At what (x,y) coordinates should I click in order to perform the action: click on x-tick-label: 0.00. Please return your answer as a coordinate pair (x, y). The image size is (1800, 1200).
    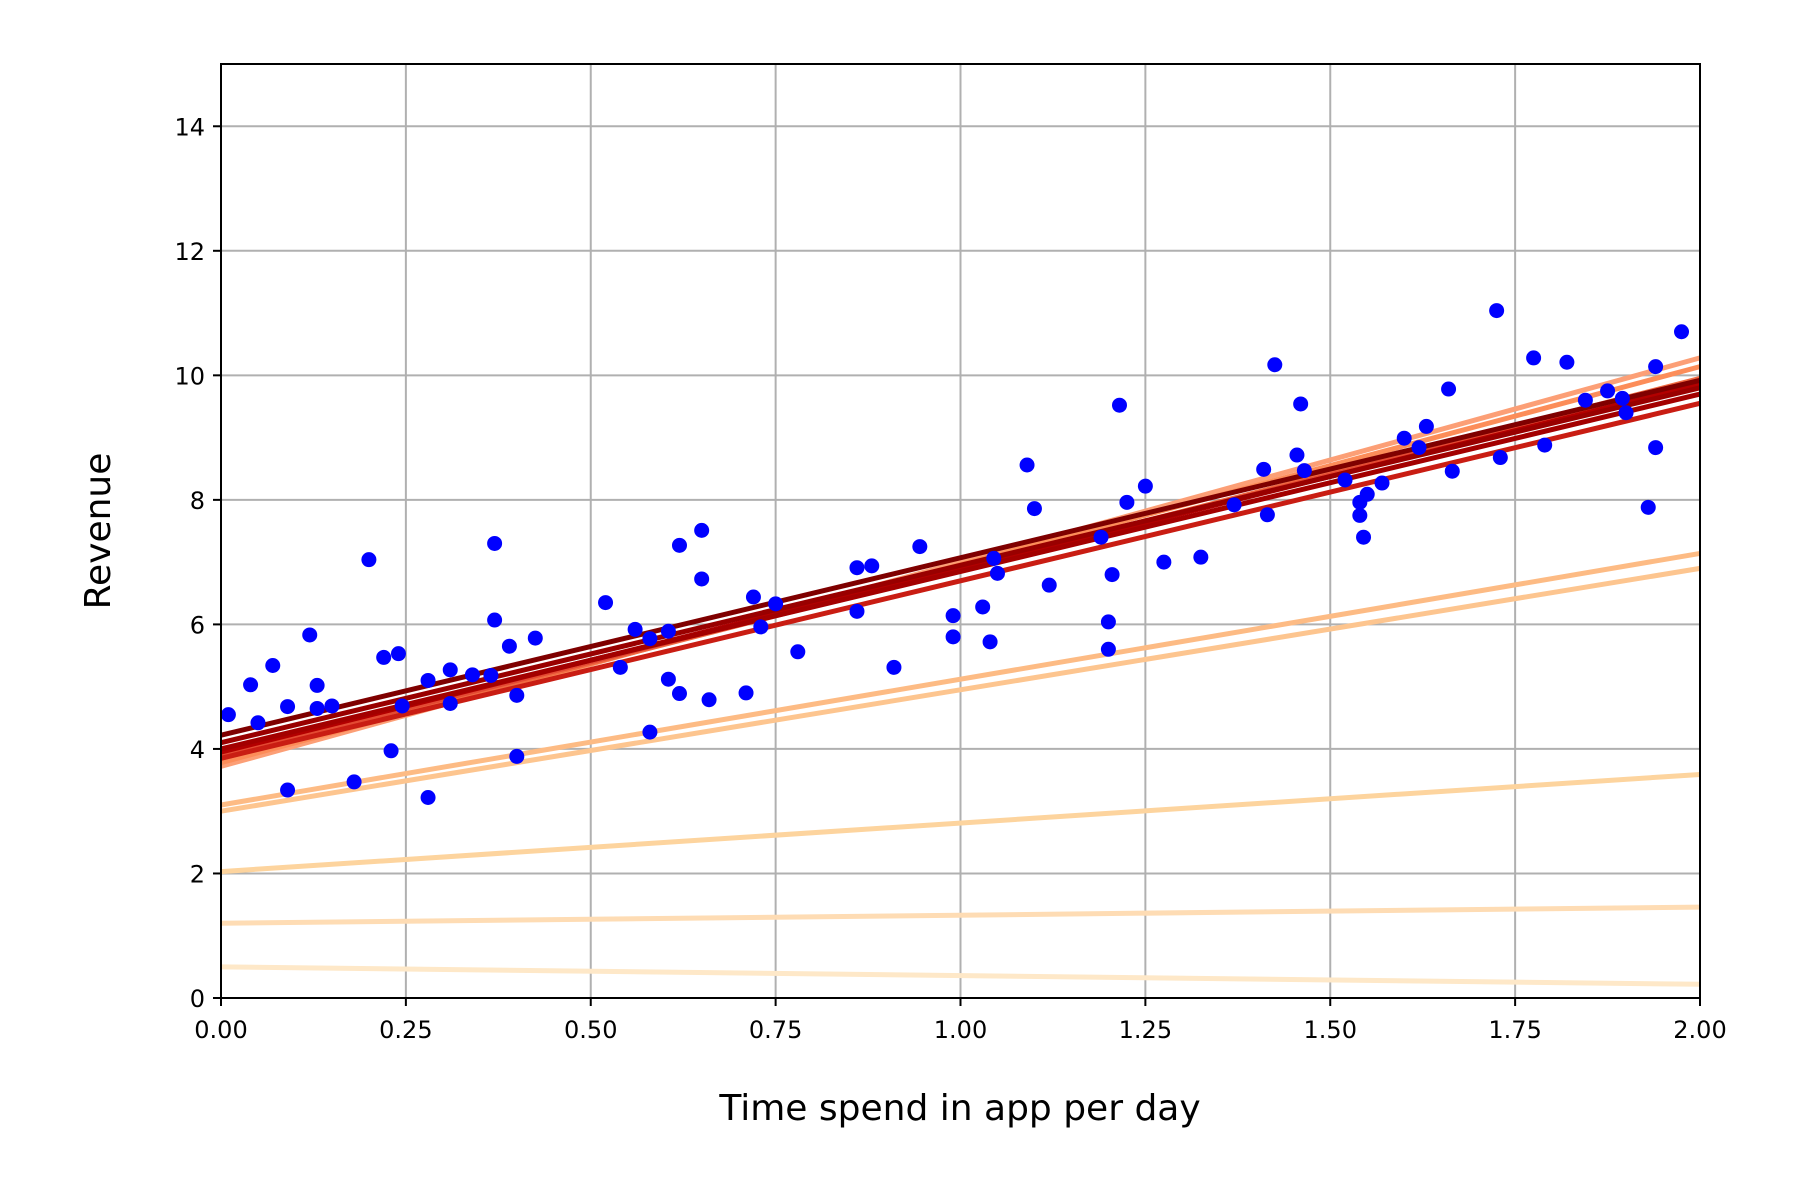
    Looking at the image, I should click on (220, 1030).